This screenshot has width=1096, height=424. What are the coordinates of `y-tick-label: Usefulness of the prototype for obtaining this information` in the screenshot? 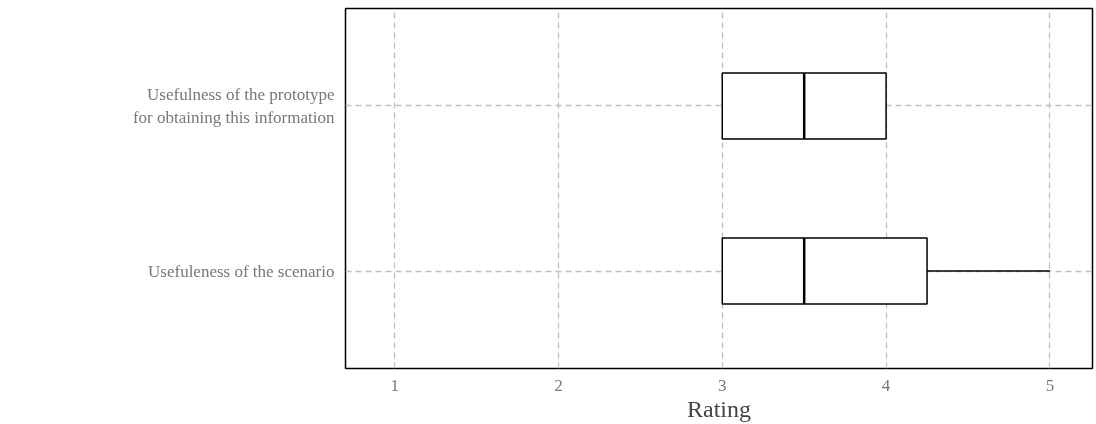 It's located at (233, 106).